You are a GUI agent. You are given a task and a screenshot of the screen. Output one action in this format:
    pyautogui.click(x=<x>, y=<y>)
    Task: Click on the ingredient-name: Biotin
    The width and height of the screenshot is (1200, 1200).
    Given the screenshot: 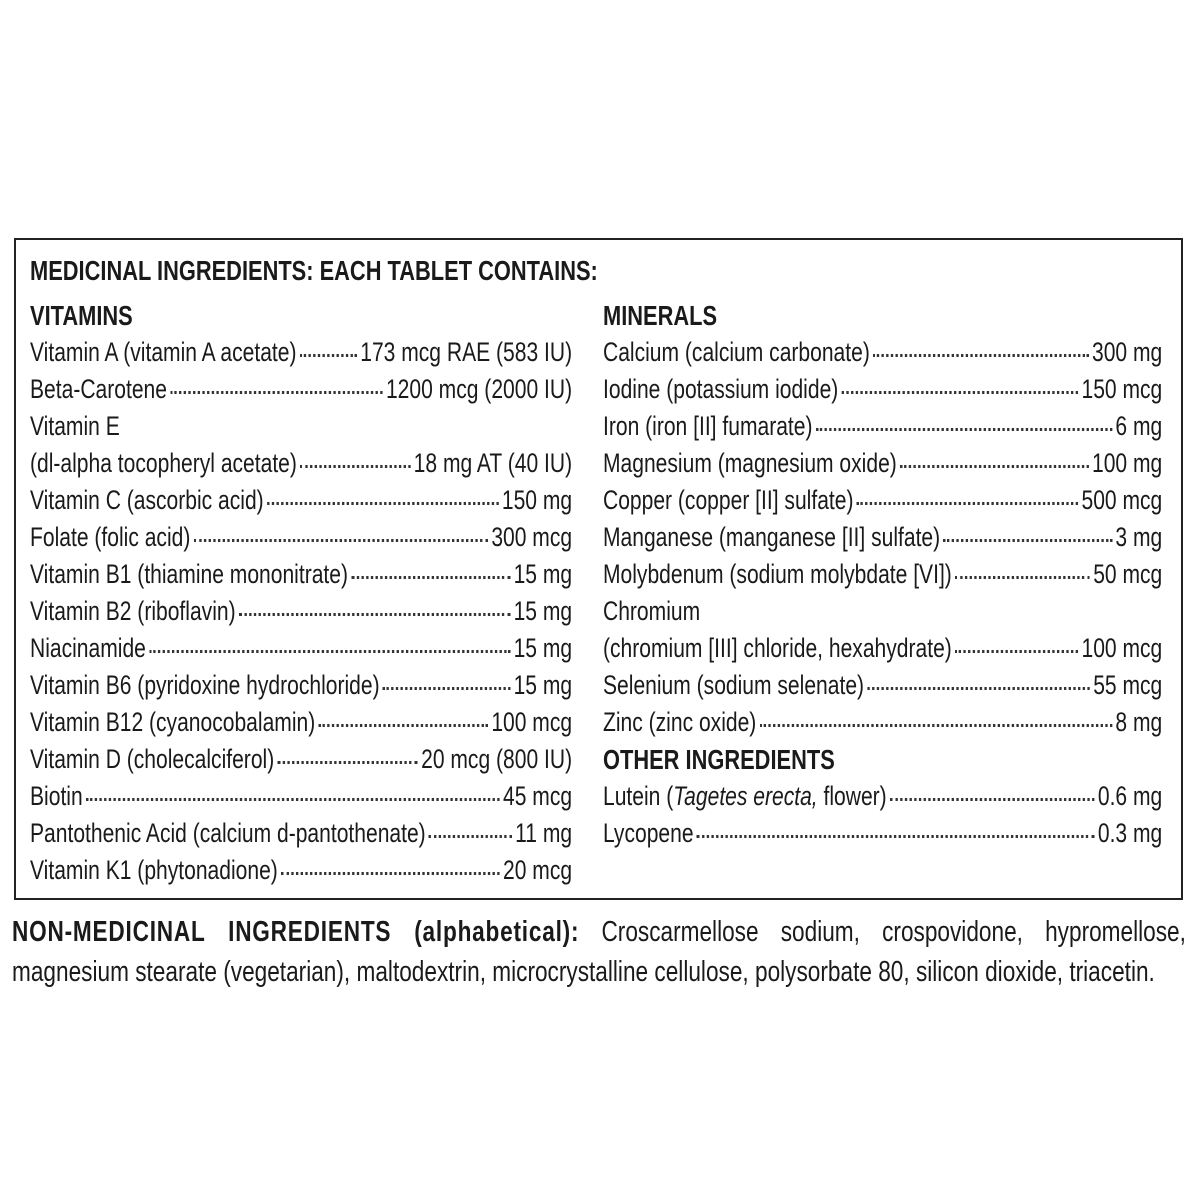 What is the action you would take?
    pyautogui.click(x=56, y=796)
    